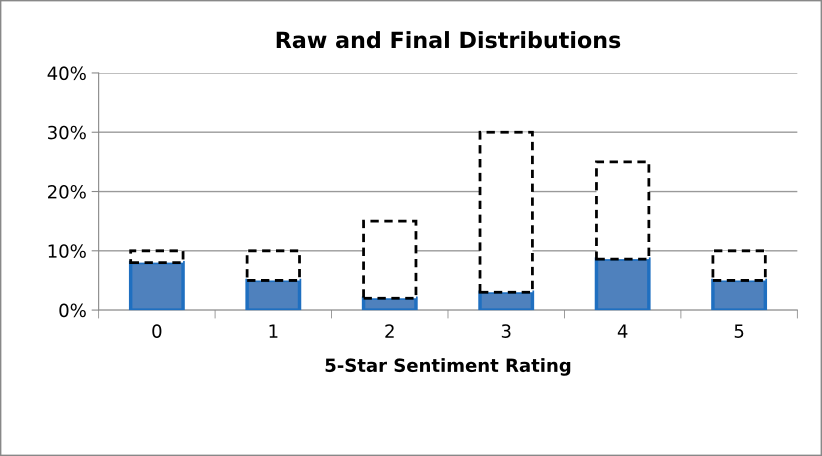 The width and height of the screenshot is (822, 456). What do you see at coordinates (623, 331) in the screenshot?
I see `x-tick-label: 4` at bounding box center [623, 331].